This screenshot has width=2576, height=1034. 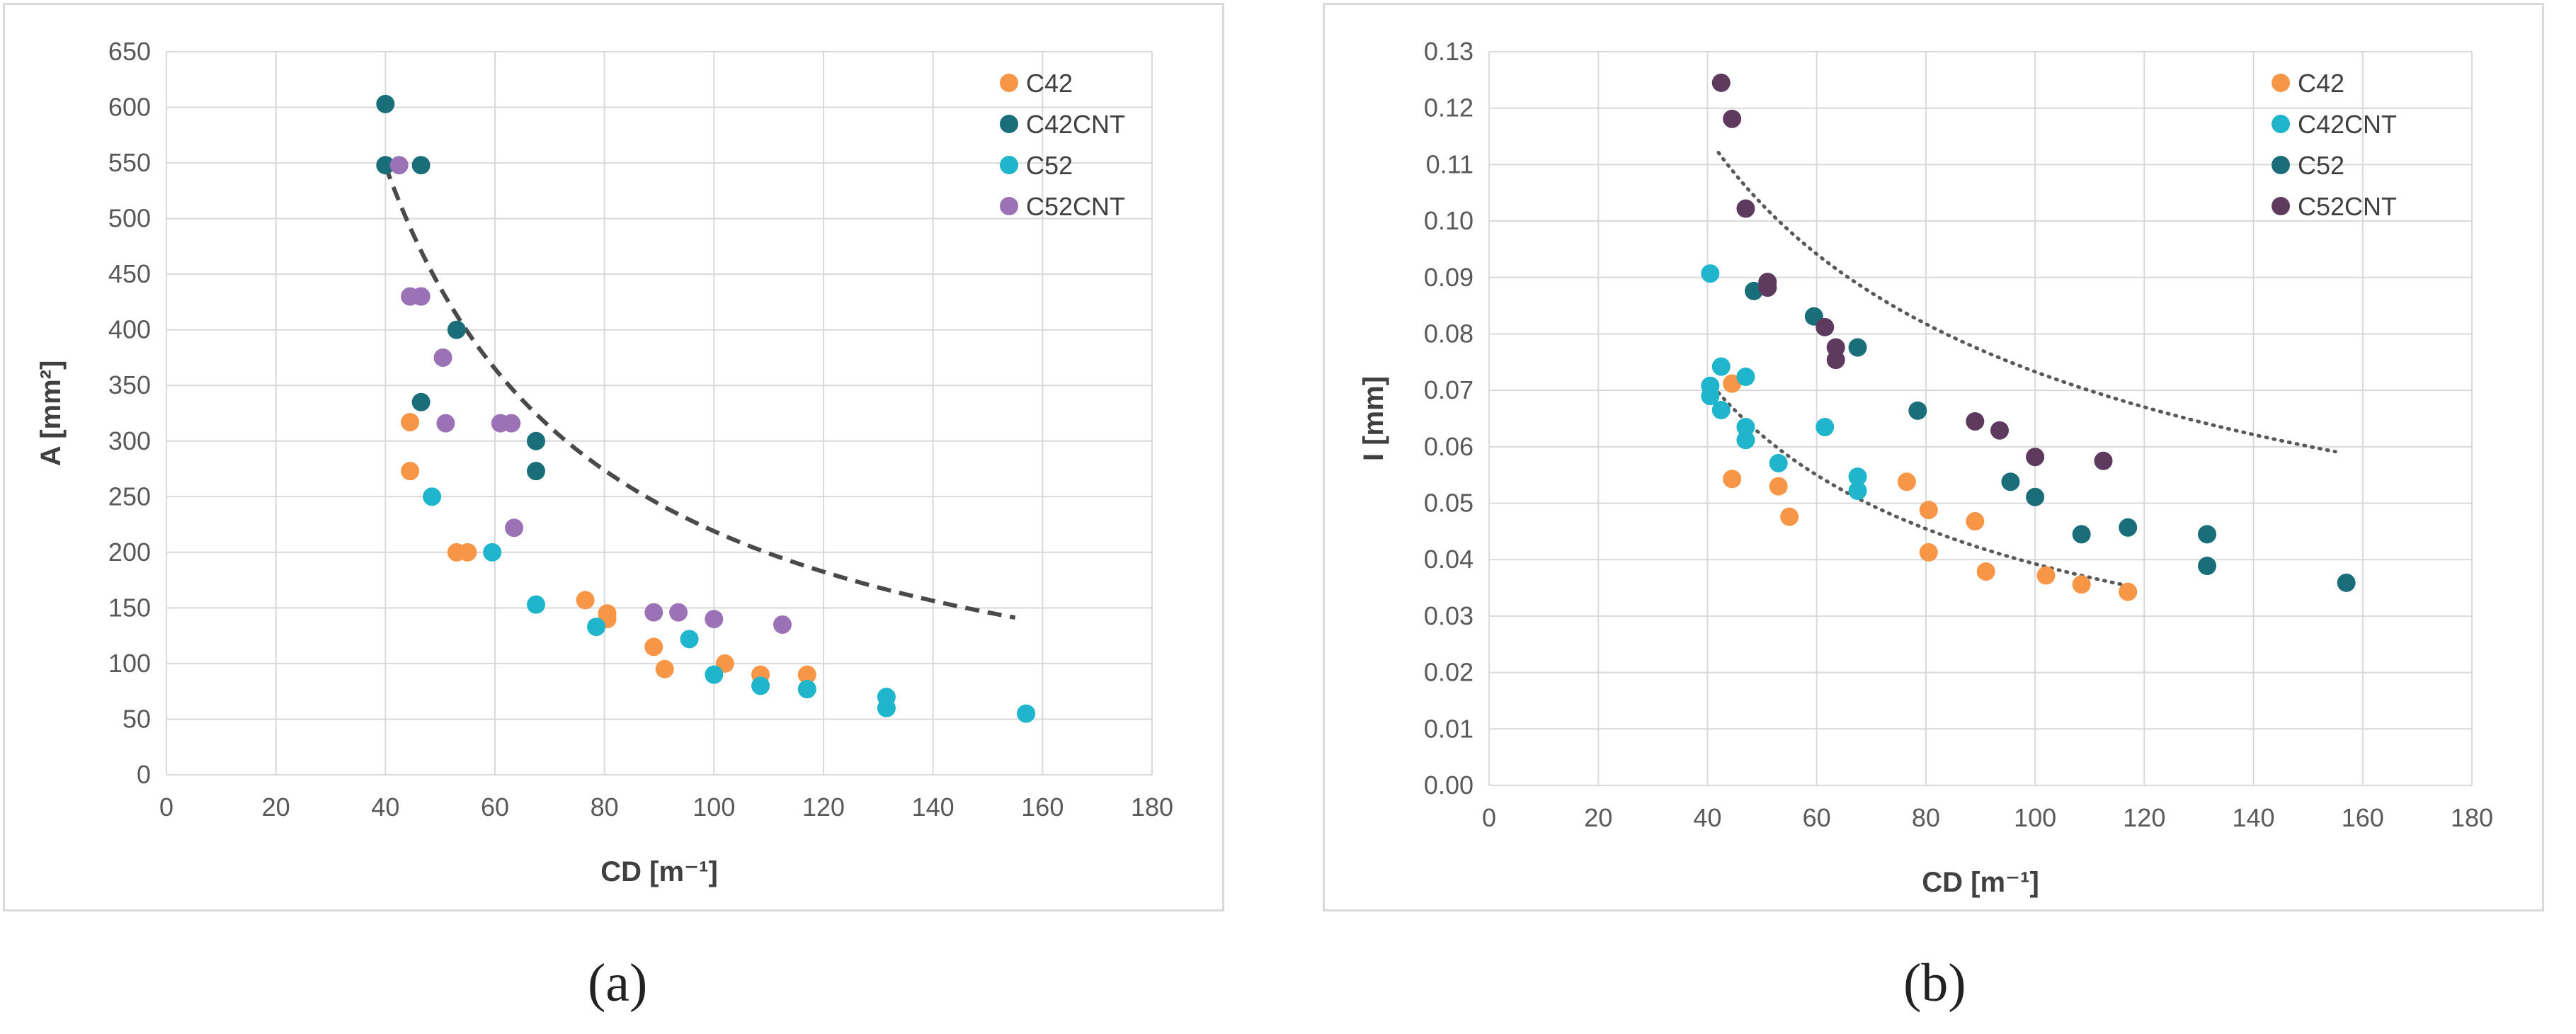 I want to click on series-c52cnt, so click(x=1912, y=271).